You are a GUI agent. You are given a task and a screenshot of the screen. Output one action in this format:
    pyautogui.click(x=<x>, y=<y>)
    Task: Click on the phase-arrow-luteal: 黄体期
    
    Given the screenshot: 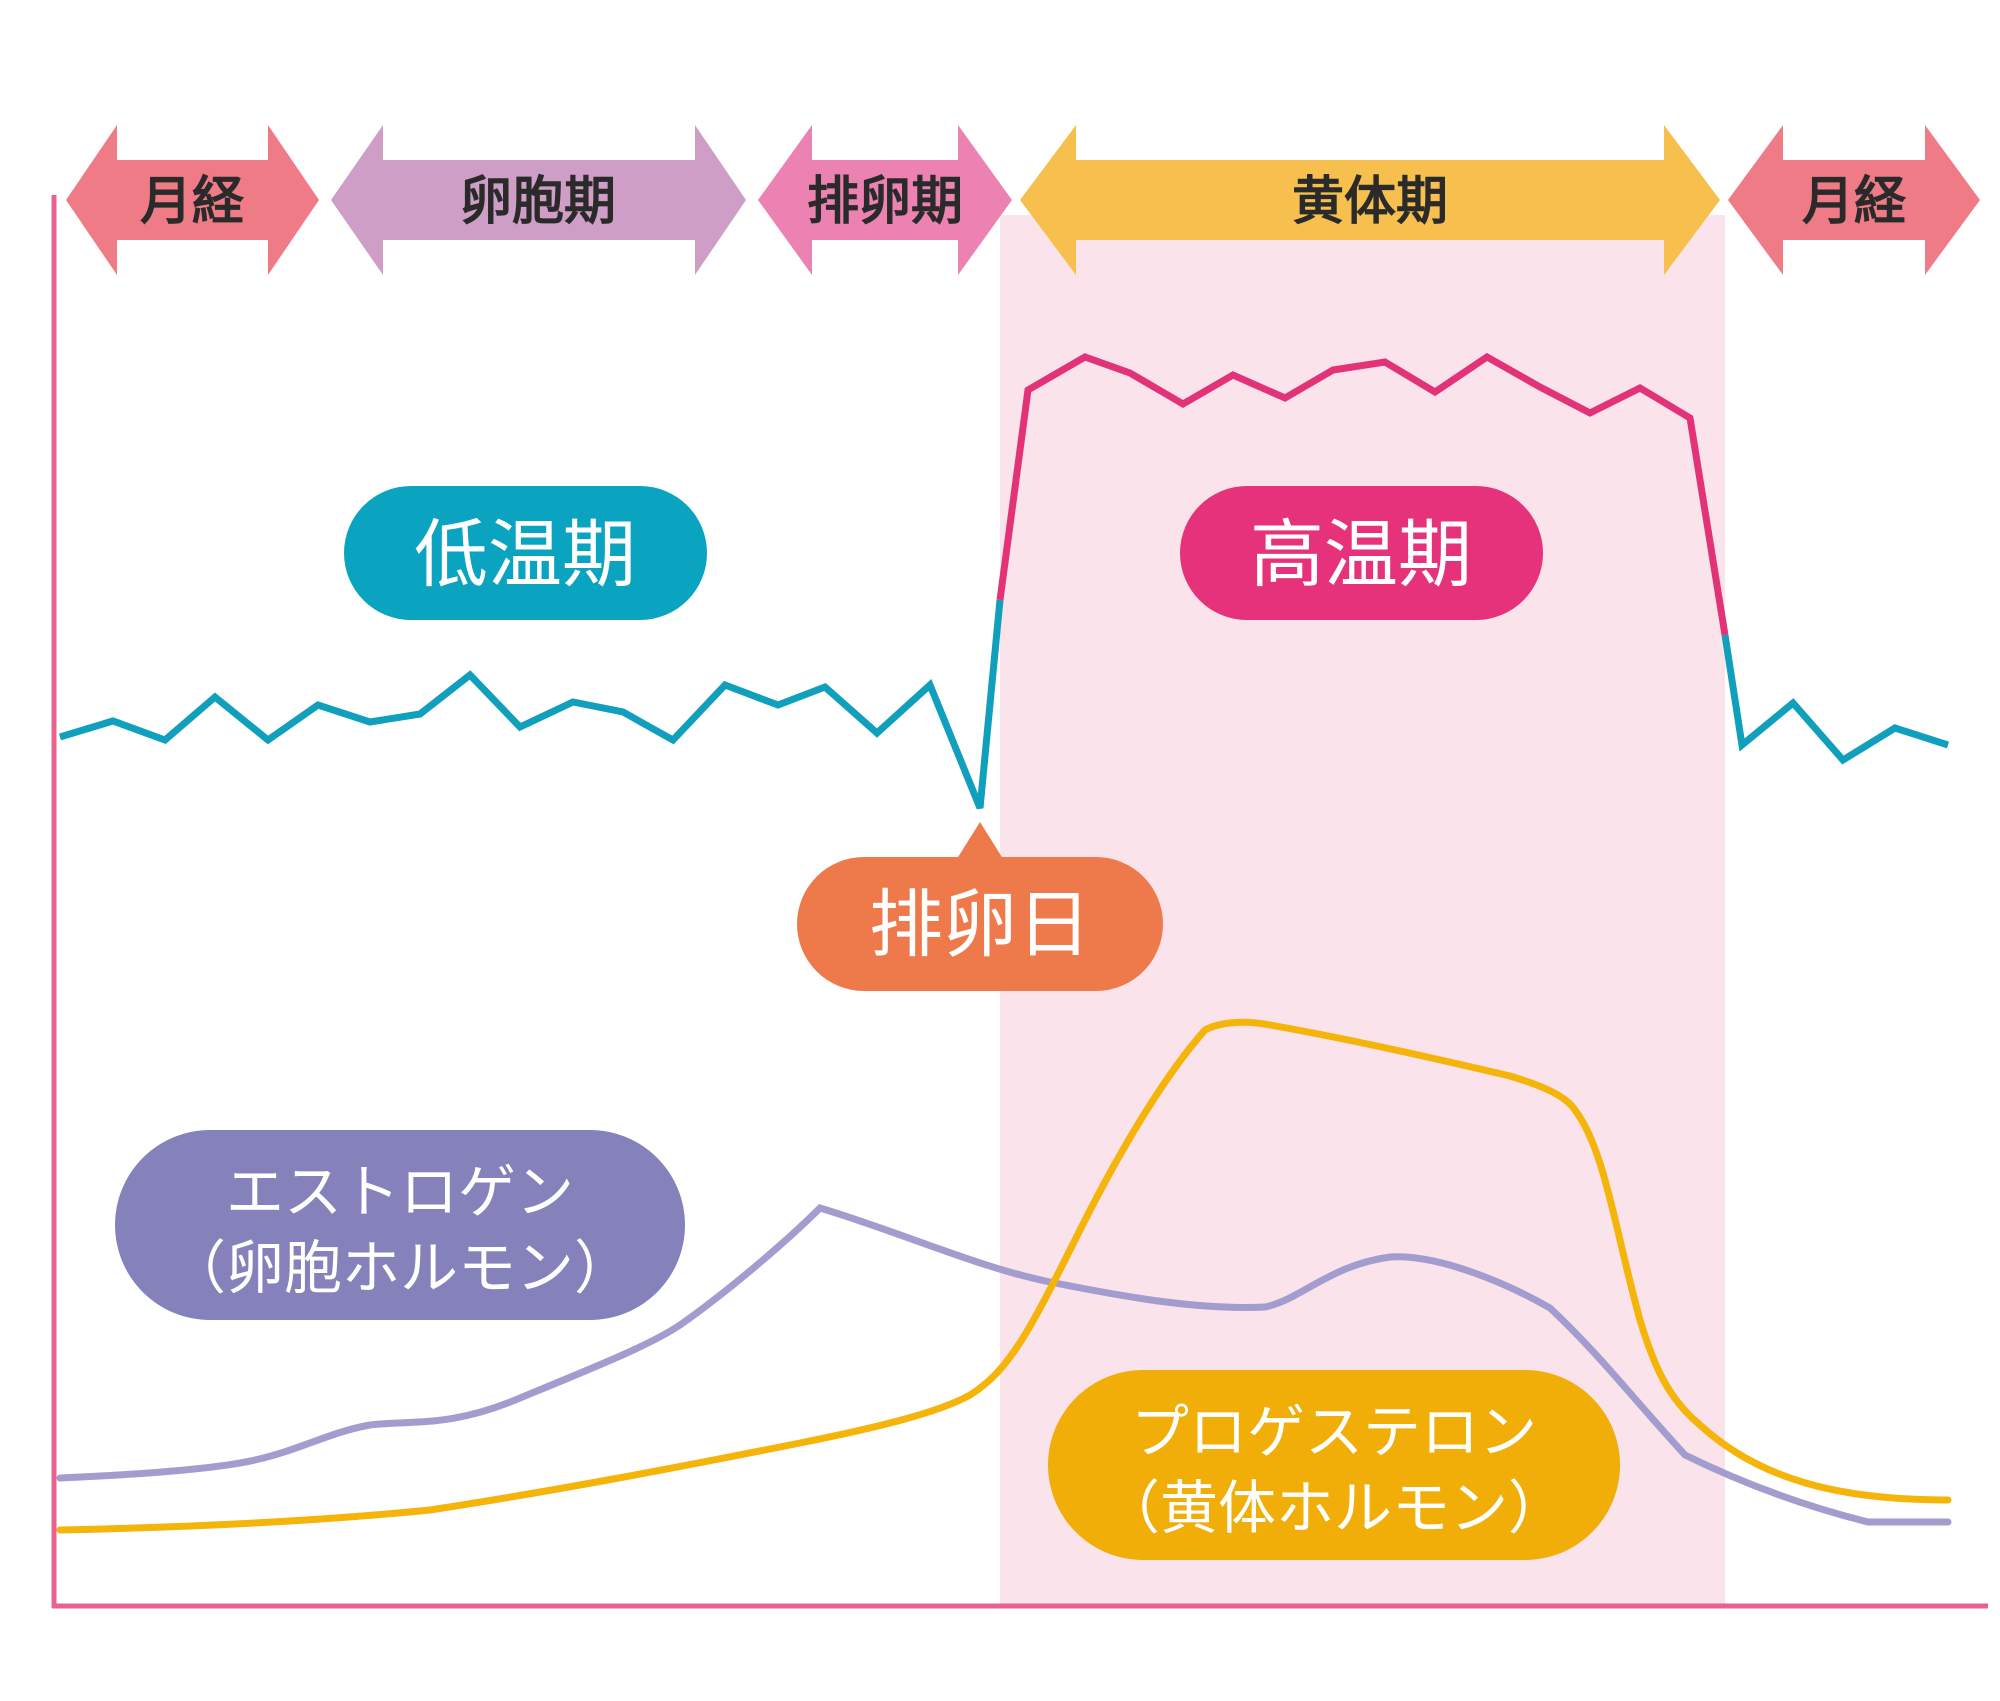 What is the action you would take?
    pyautogui.click(x=1370, y=200)
    